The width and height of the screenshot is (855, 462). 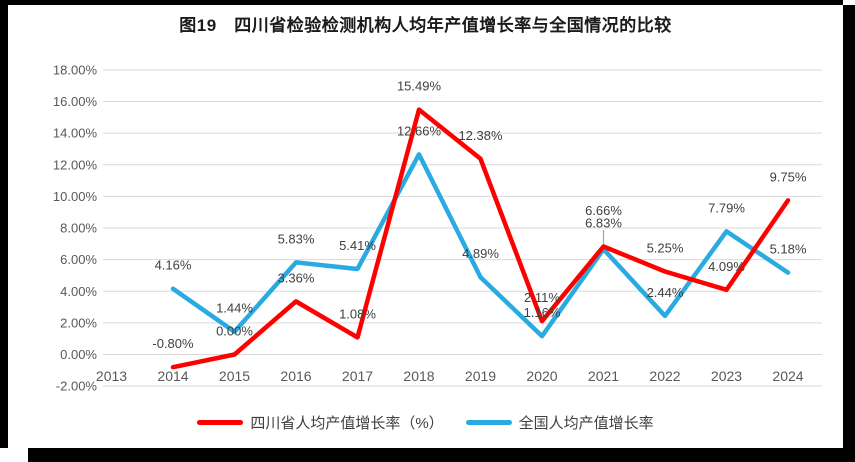 I want to click on data-label: 9.75%, so click(x=788, y=176).